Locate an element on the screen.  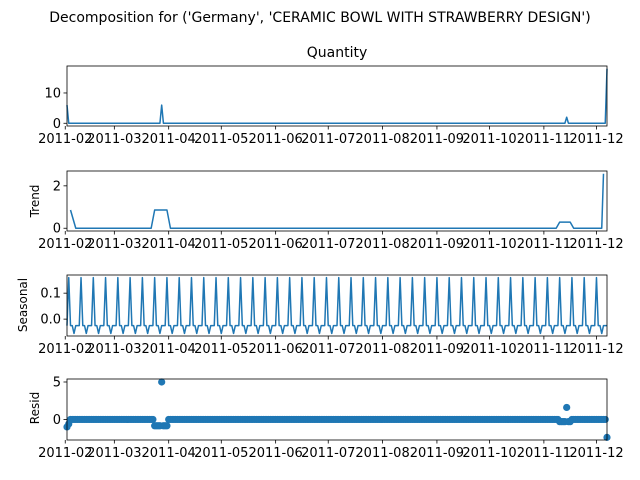
series-line-trend is located at coordinates (337, 201).